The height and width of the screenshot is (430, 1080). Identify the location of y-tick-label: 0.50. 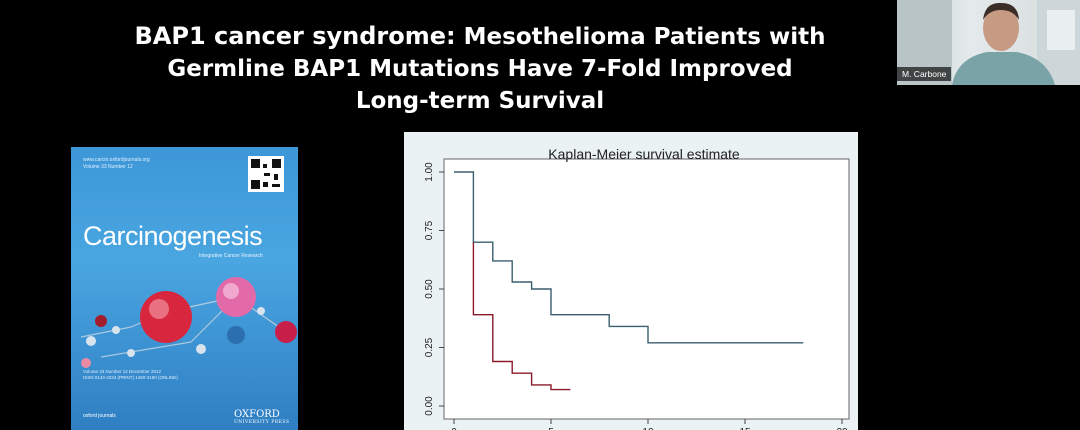
(429, 289).